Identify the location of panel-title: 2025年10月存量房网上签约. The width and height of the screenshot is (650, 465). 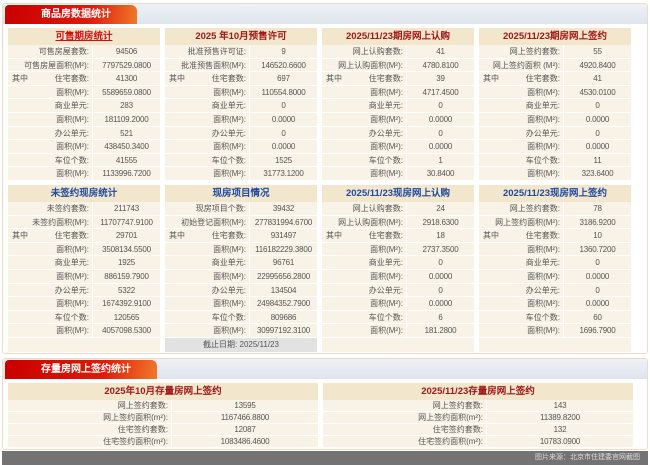
(163, 391).